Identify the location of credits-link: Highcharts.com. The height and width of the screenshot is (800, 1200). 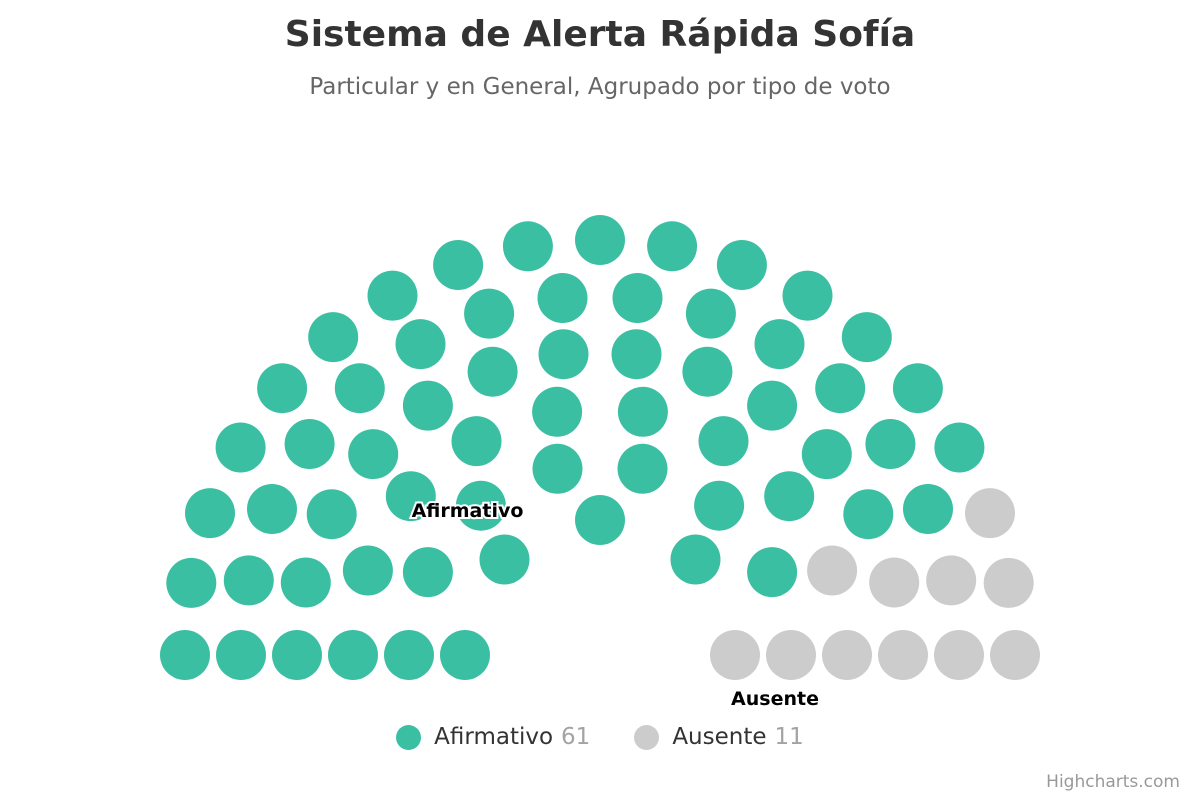
(1113, 782).